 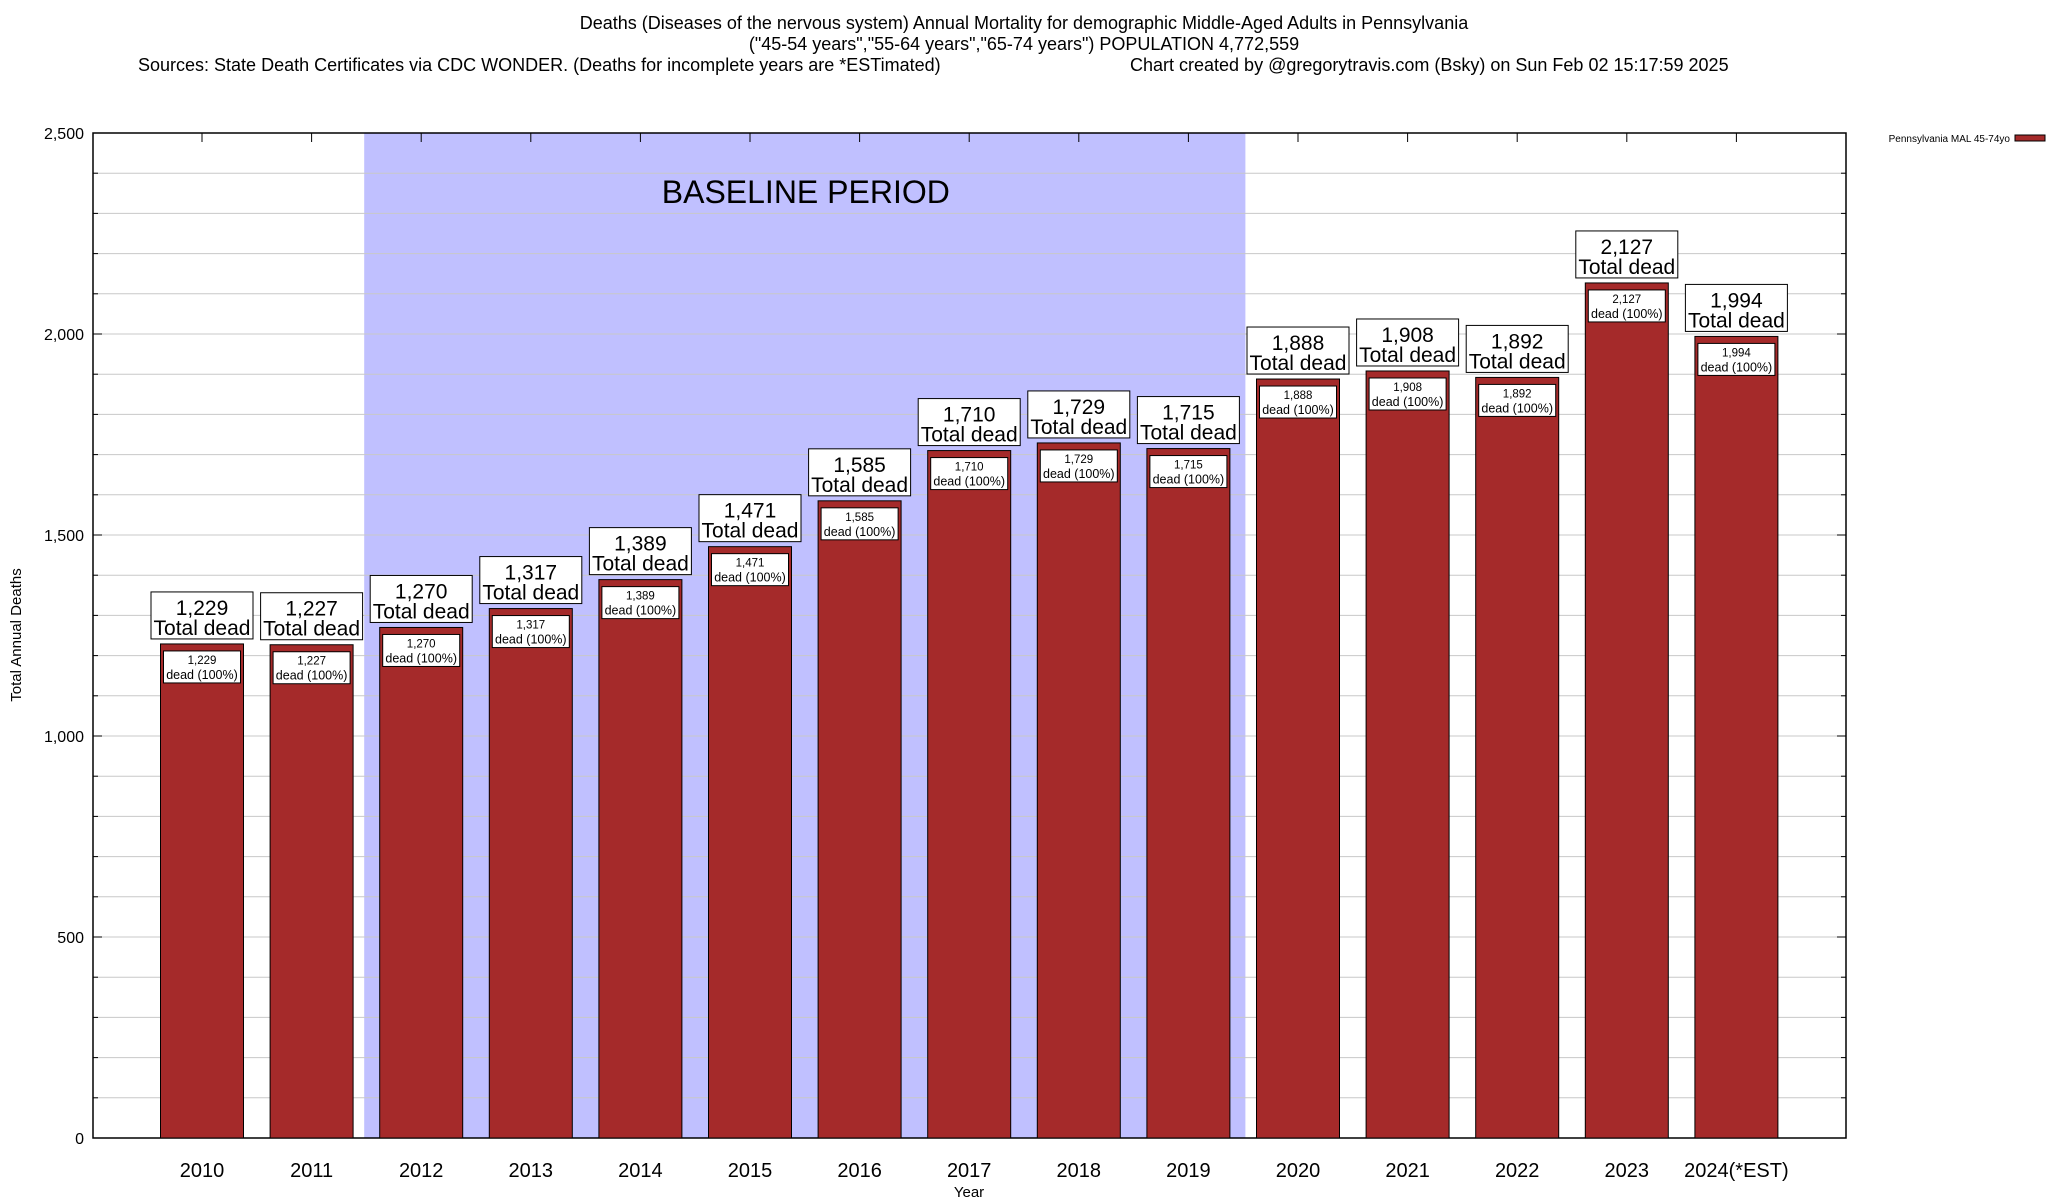 I want to click on bar-total-value: 1,994, so click(x=1736, y=300).